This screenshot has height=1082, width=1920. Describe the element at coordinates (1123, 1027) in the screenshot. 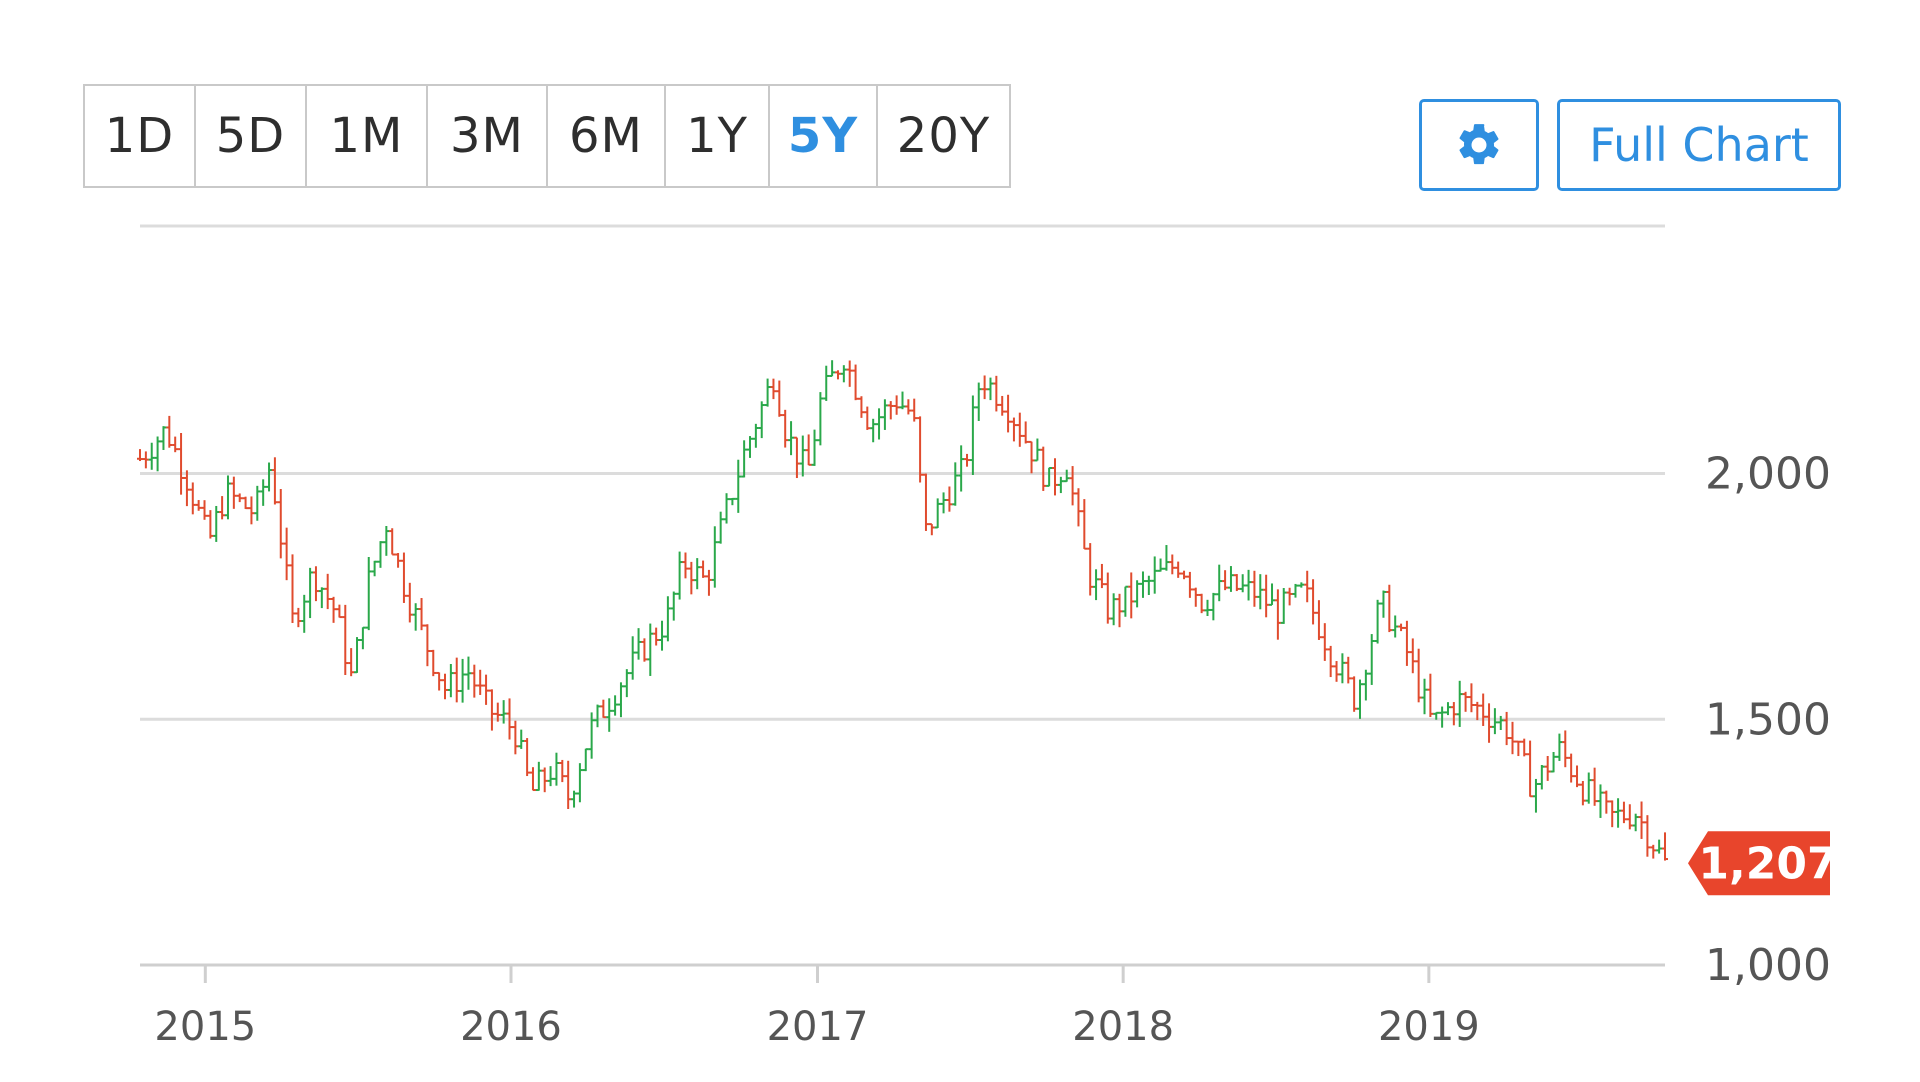

I see `x-tick-label: 2018` at that location.